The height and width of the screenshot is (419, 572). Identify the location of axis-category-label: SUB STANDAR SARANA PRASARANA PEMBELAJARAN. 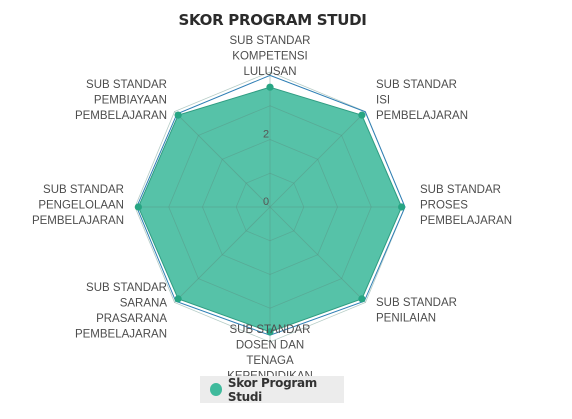
(121, 311).